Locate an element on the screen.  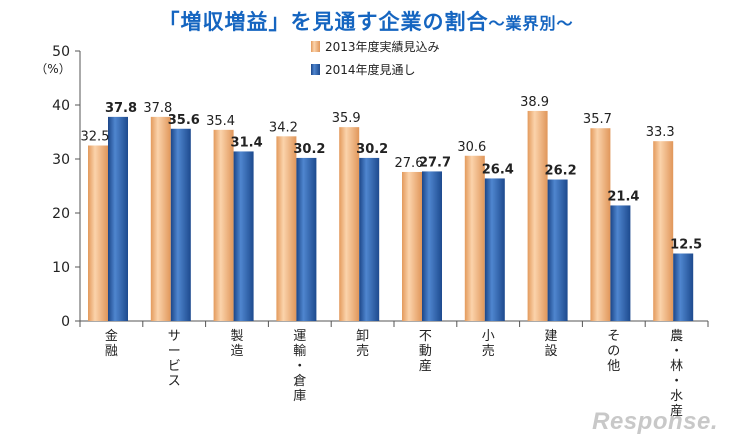
chart-title-main: 「増収増益」を見通す企業の割合 is located at coordinates (323, 22).